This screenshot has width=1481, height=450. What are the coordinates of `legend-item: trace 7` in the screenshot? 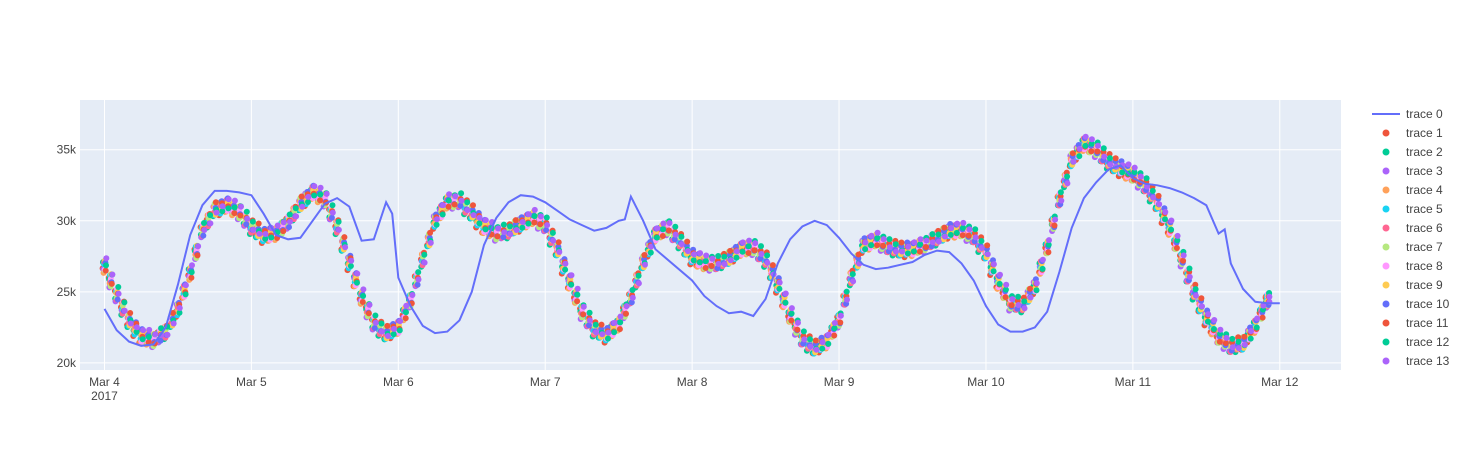 It's located at (1413, 247).